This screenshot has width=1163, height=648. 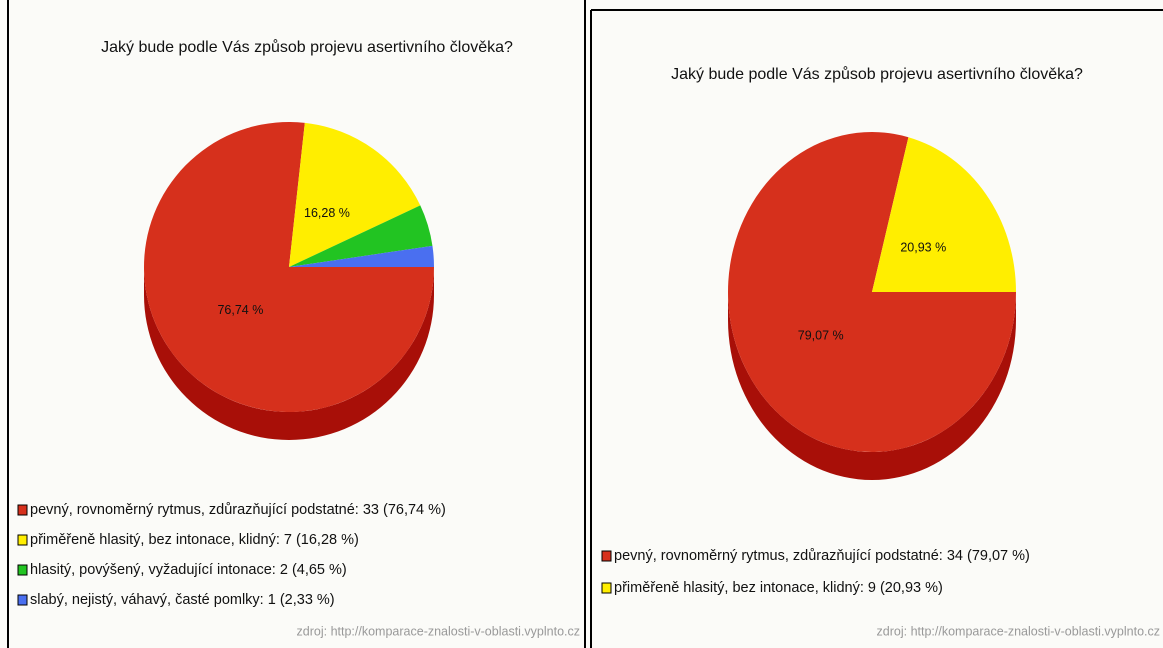 I want to click on slice-label: 79,07 %, so click(x=821, y=335).